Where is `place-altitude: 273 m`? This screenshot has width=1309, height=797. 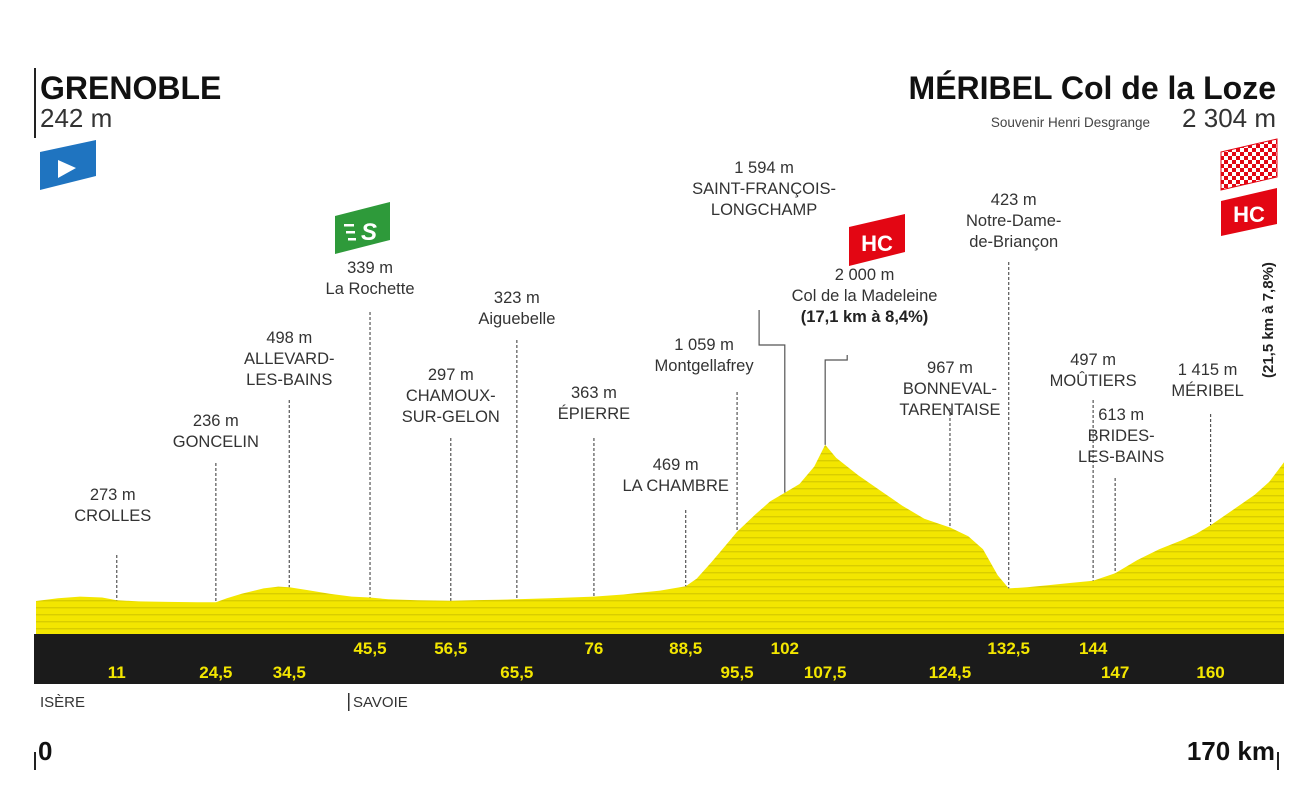 place-altitude: 273 m is located at coordinates (113, 495).